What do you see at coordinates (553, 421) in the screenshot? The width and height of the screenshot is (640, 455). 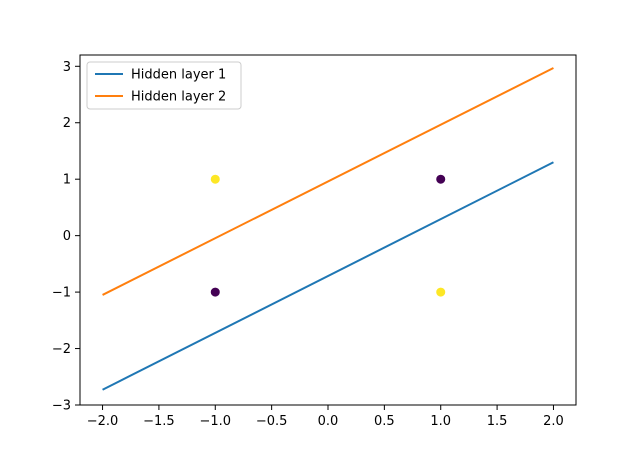 I see `x-tick-label: 2.0` at bounding box center [553, 421].